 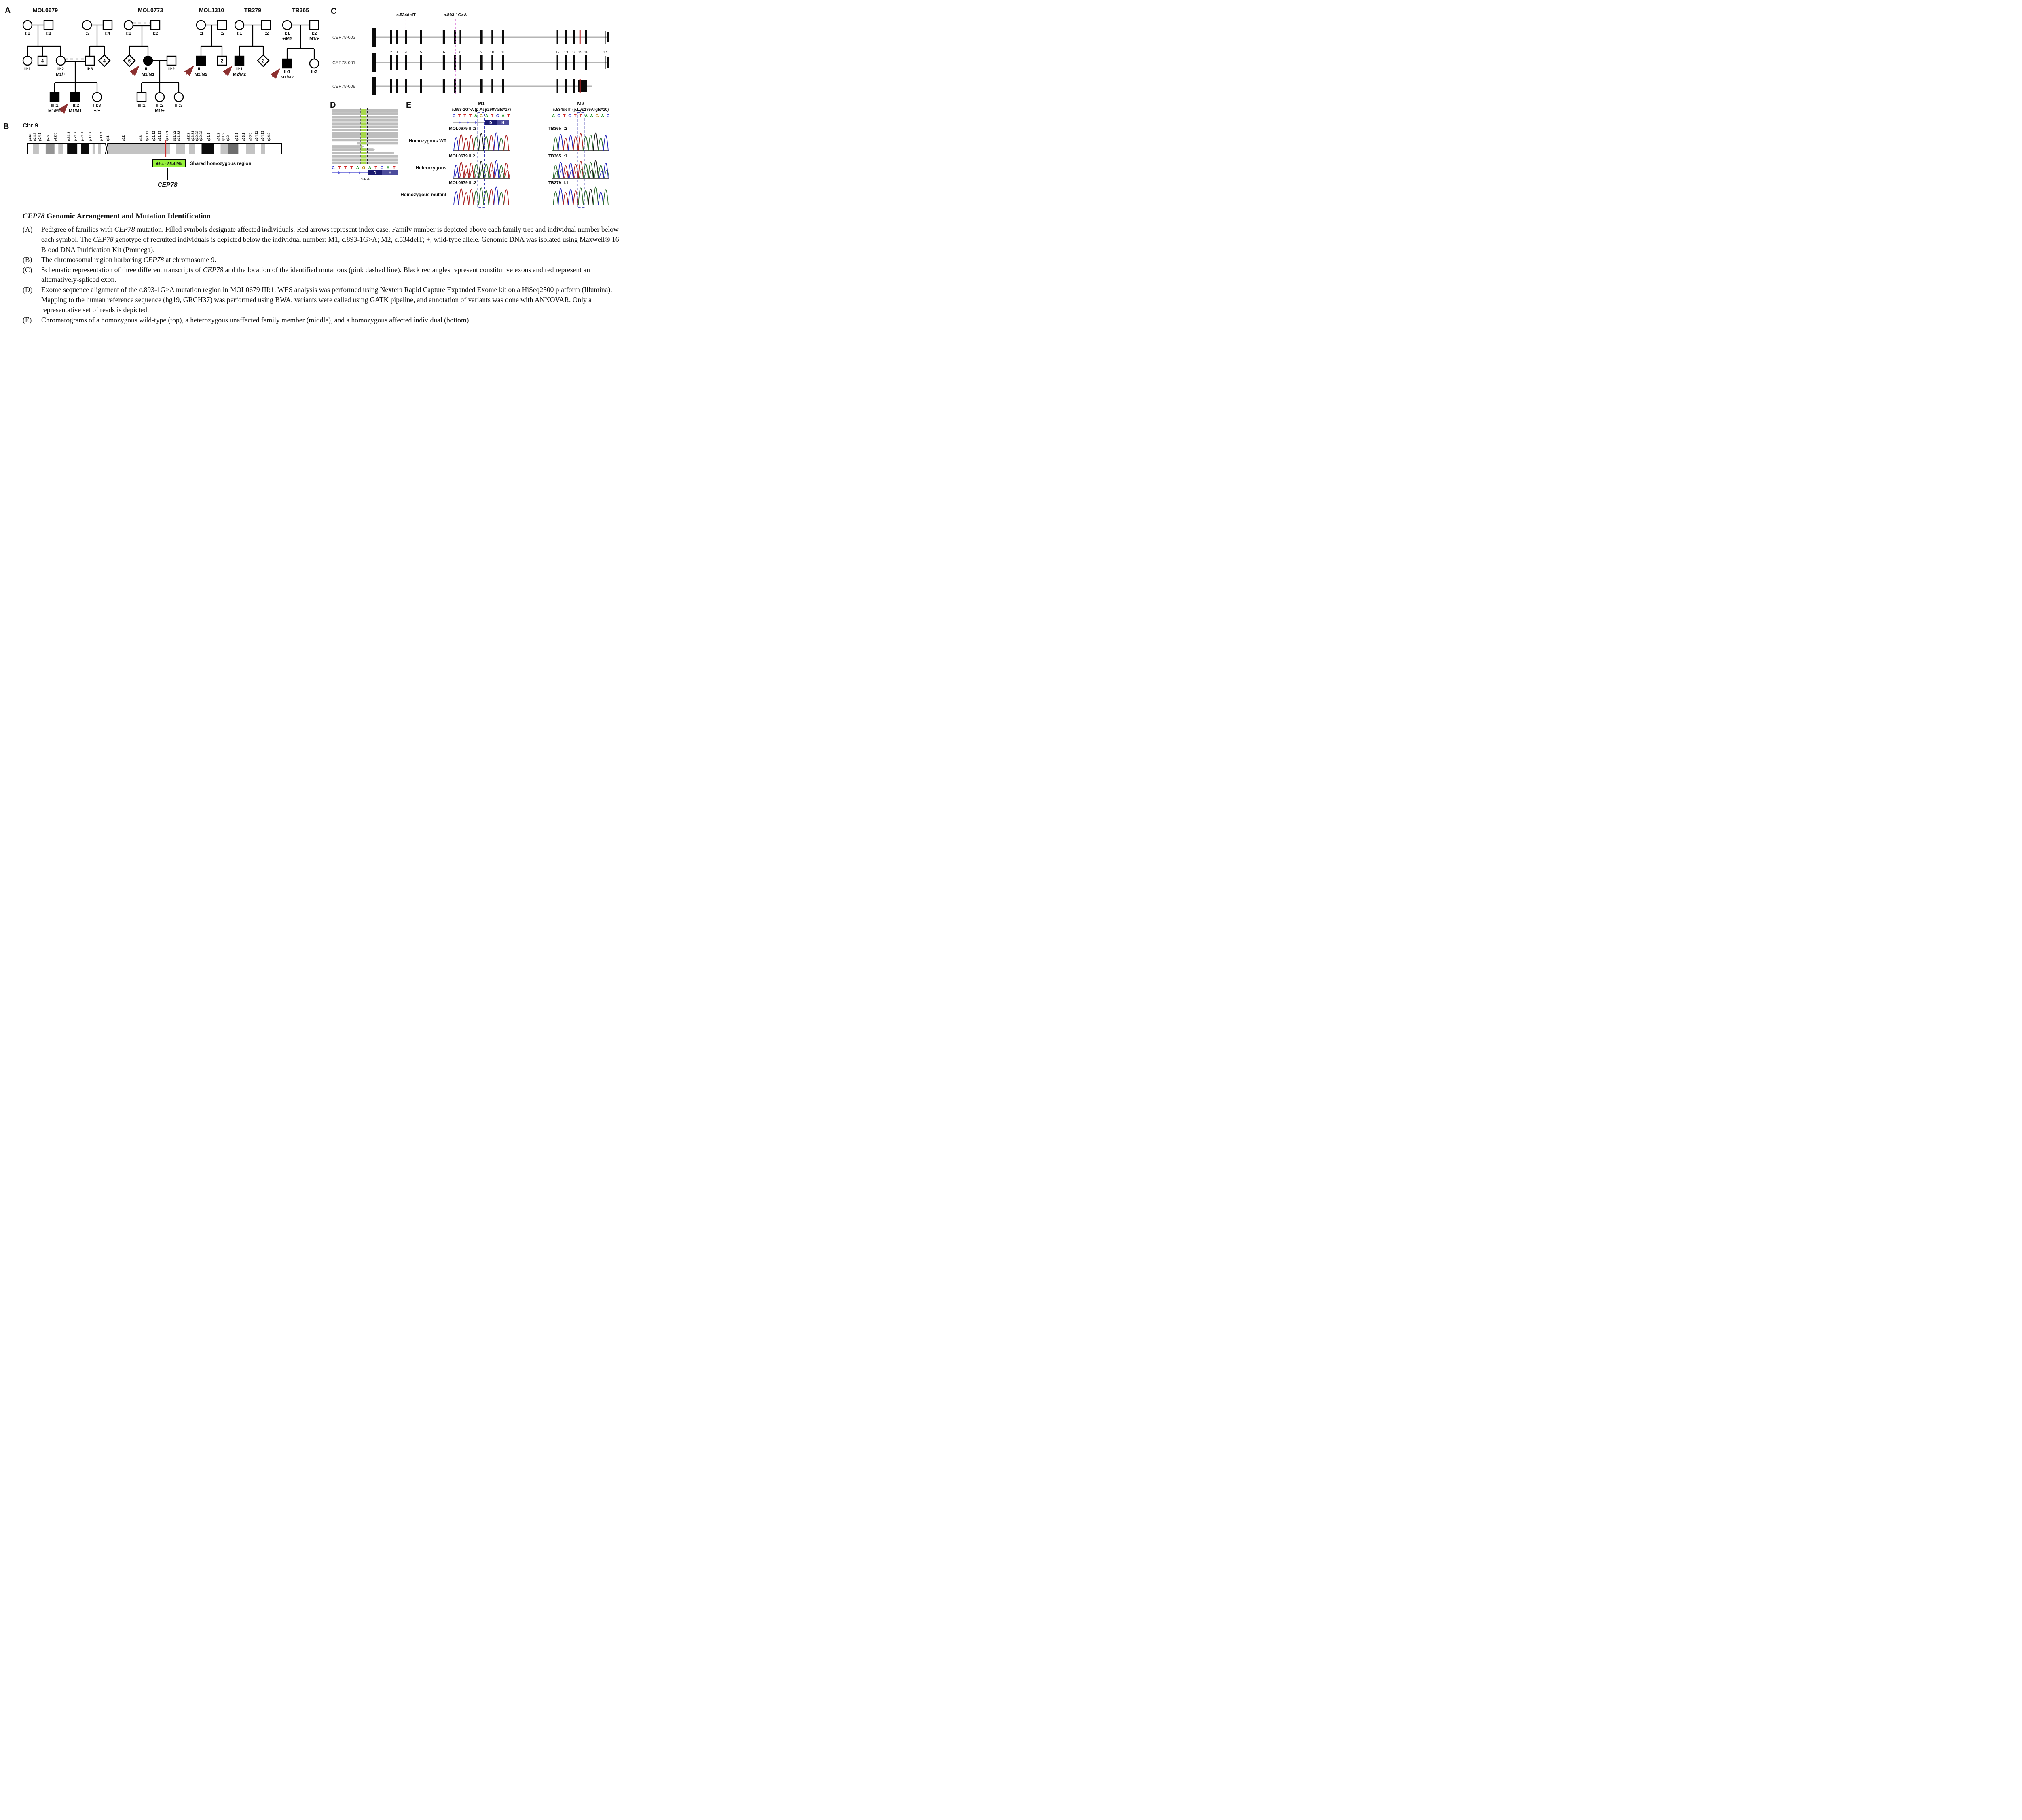 I want to click on reference-base: C, so click(x=454, y=116).